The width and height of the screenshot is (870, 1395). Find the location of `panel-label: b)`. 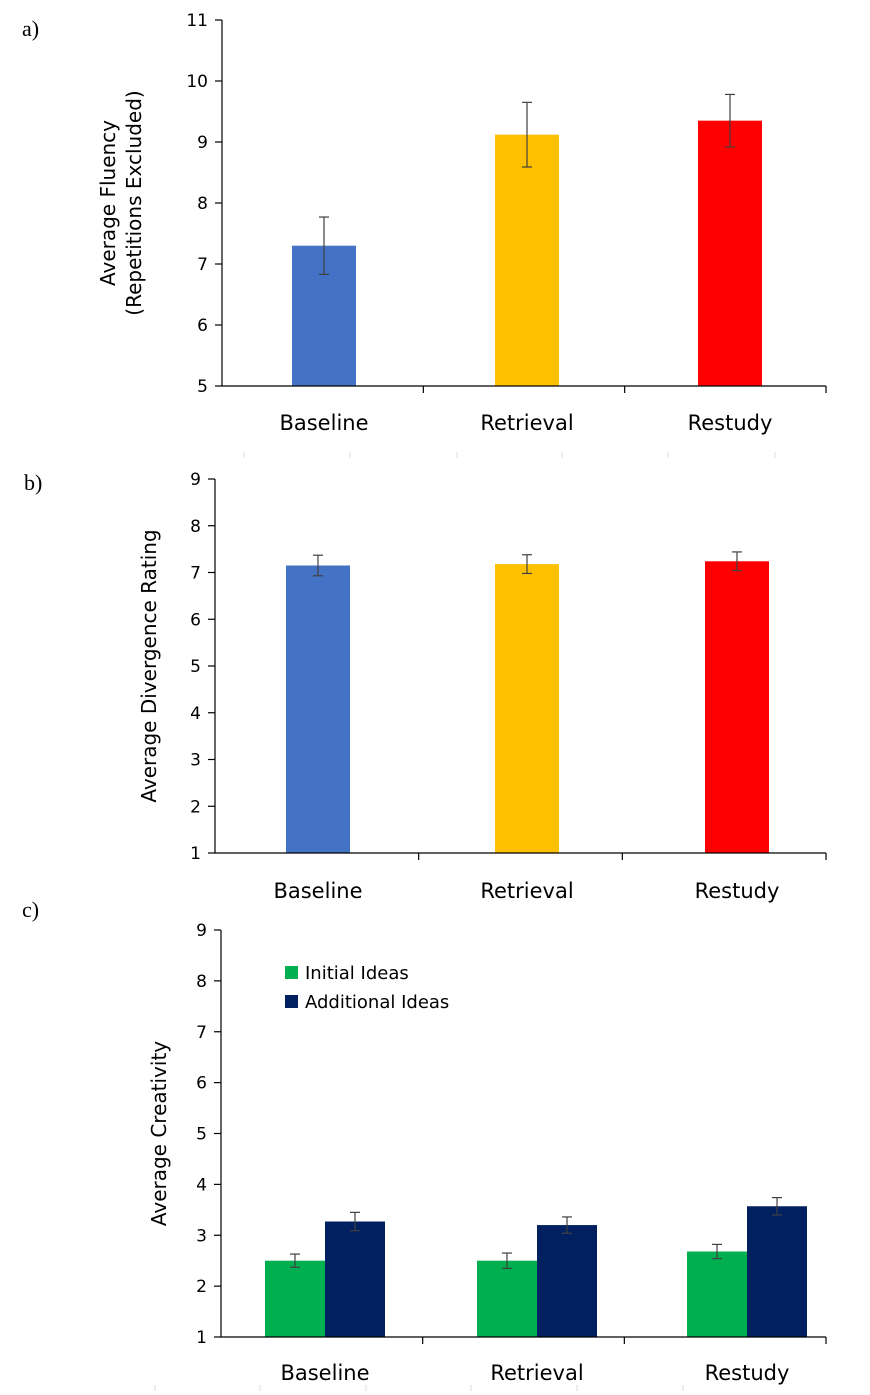

panel-label: b) is located at coordinates (33, 482).